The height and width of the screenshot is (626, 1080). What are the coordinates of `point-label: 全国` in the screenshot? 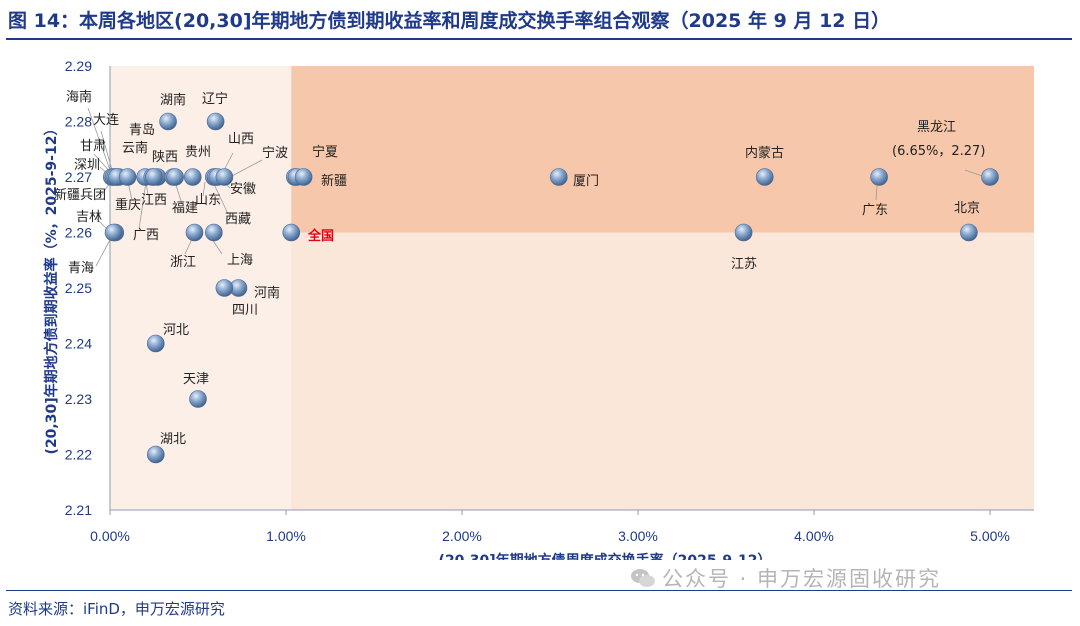 It's located at (320, 236).